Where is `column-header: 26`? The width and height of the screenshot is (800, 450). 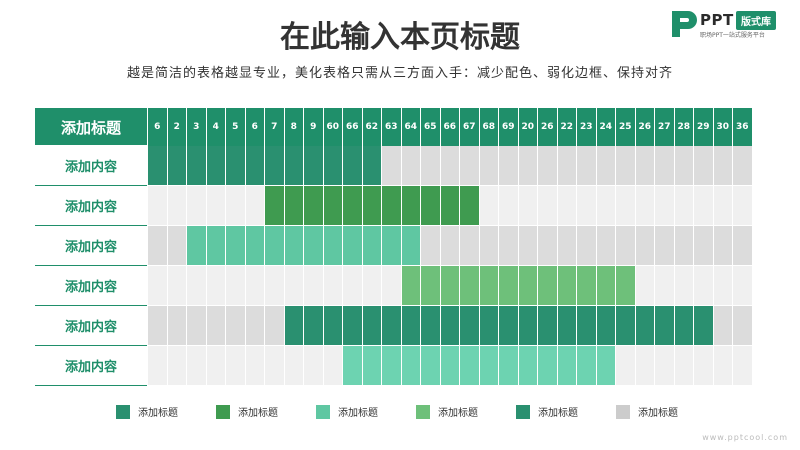
column-header: 26 is located at coordinates (644, 127).